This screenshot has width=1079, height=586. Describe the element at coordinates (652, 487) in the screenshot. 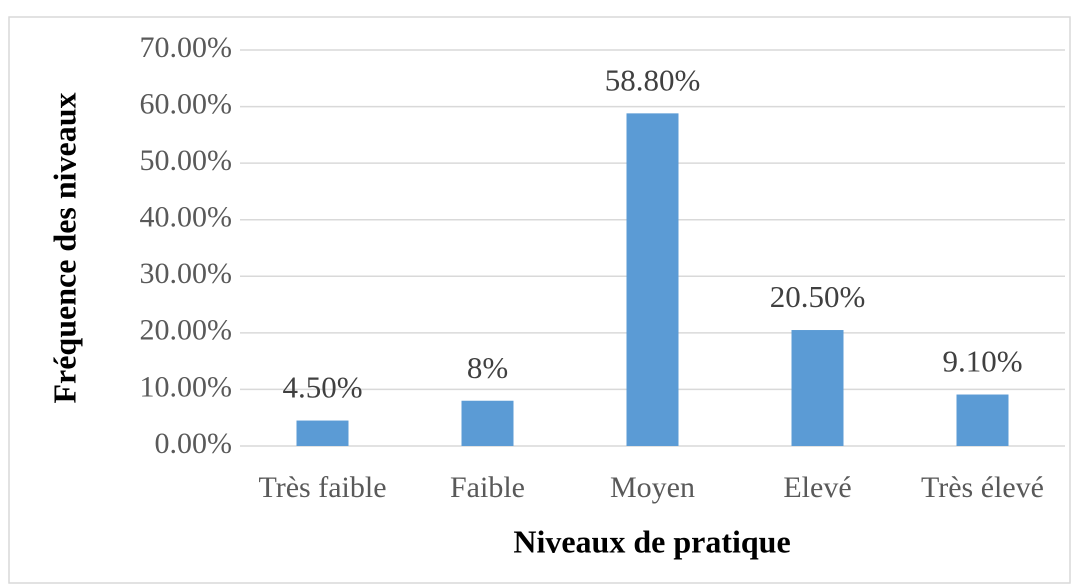

I see `x-tick-label: Moyen` at that location.